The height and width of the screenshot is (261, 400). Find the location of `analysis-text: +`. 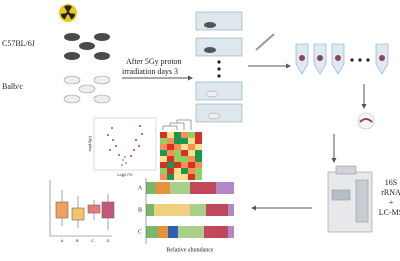

analysis-text: + is located at coordinates (391, 202).